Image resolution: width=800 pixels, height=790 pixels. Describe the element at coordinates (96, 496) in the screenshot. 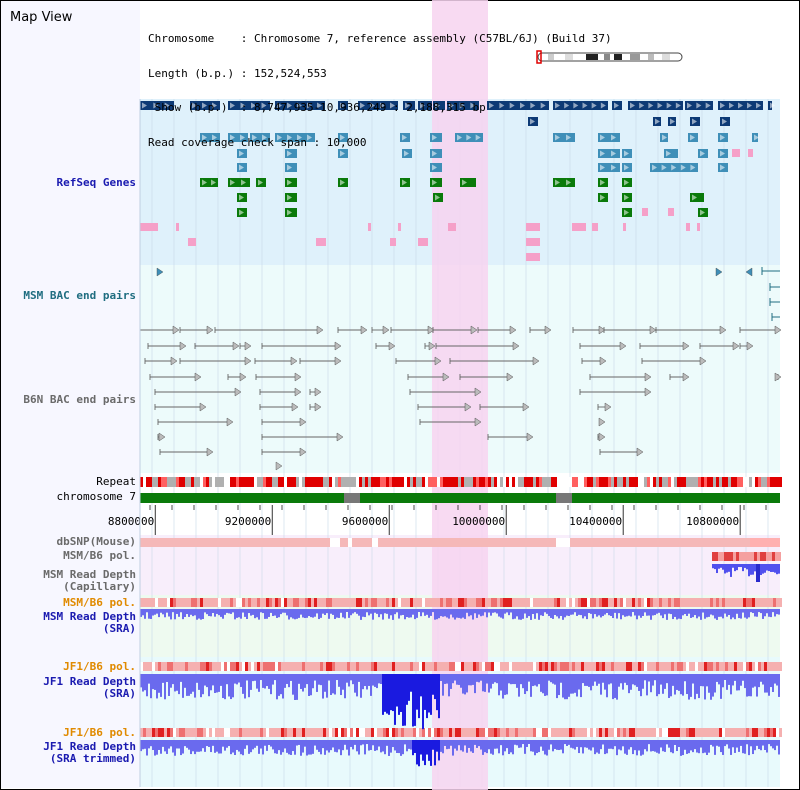

I see `track-label-chromosome: chromosome 7` at that location.